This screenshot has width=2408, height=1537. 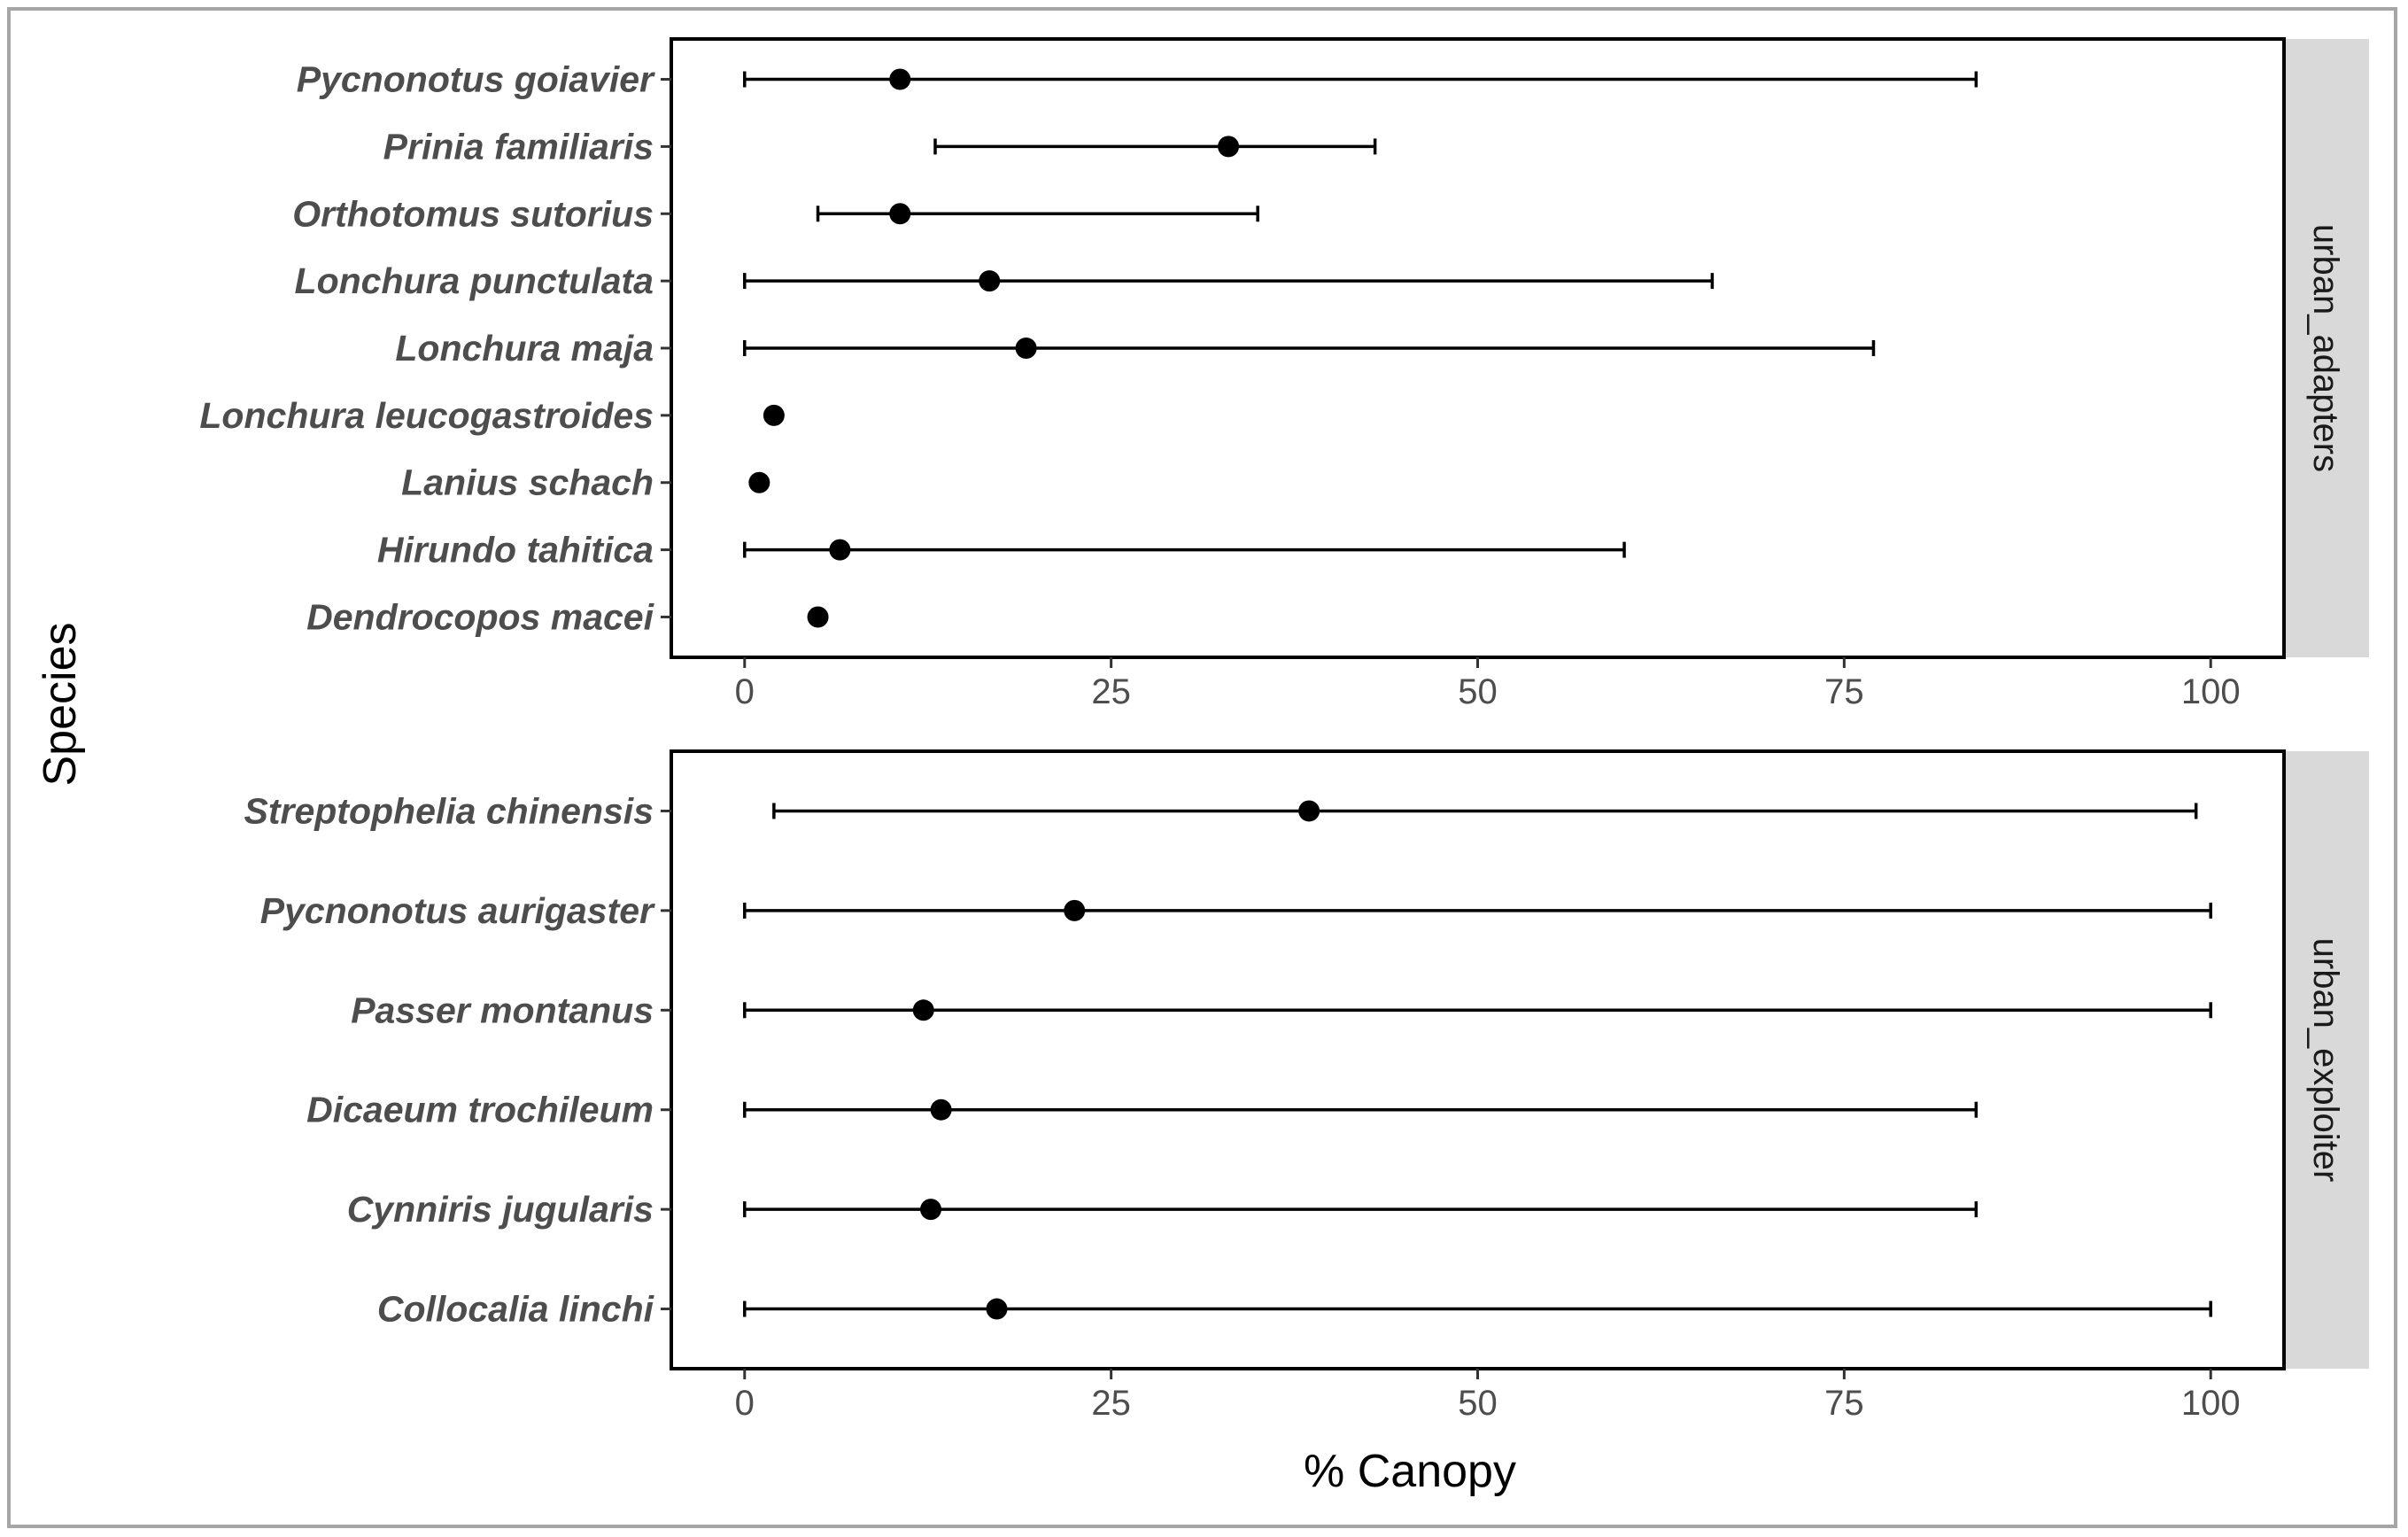 I want to click on species-label: Streptophelia chinensis, so click(x=449, y=811).